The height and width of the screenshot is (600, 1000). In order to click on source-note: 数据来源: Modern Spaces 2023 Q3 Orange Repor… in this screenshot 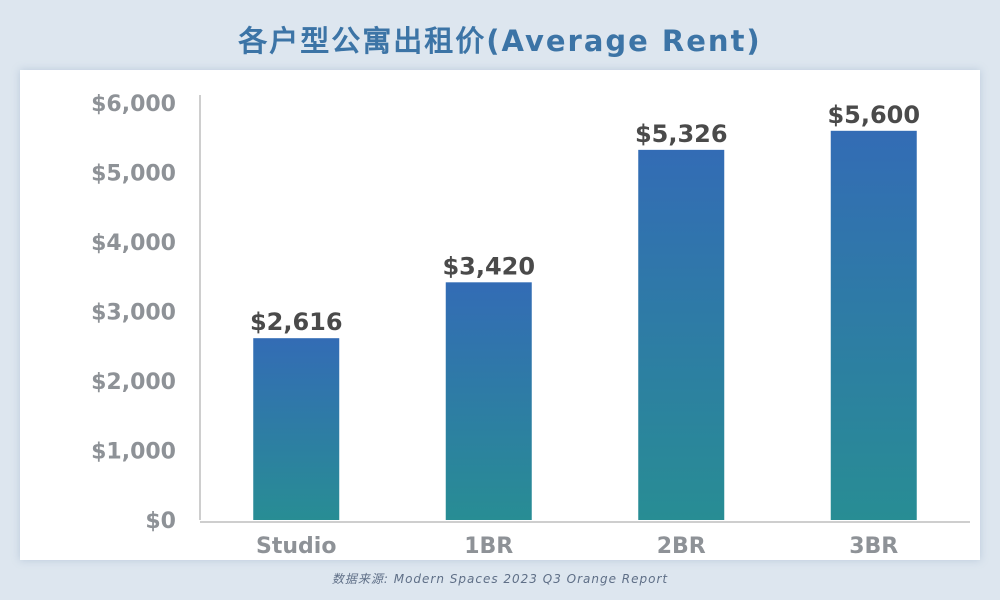, I will do `click(500, 579)`.